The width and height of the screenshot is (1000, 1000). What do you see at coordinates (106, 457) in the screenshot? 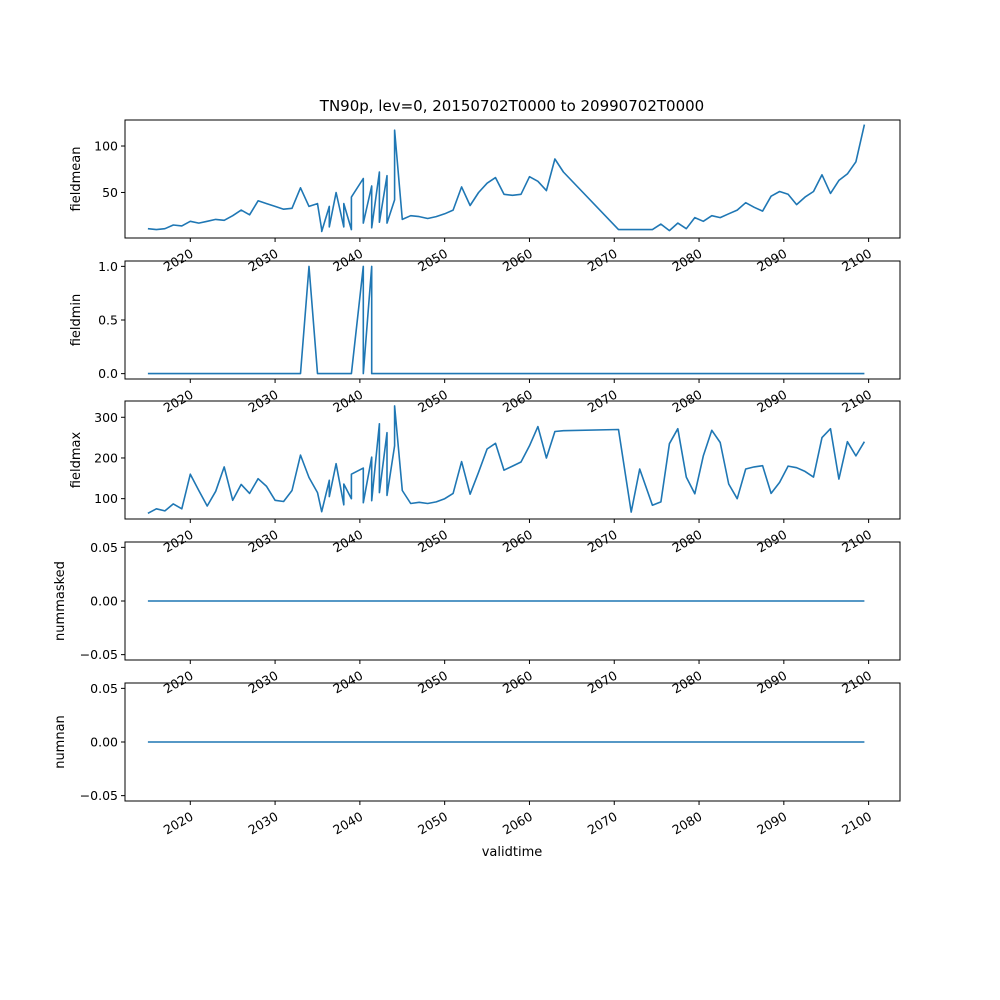
I see `fieldmax-y-tick-label: 200` at bounding box center [106, 457].